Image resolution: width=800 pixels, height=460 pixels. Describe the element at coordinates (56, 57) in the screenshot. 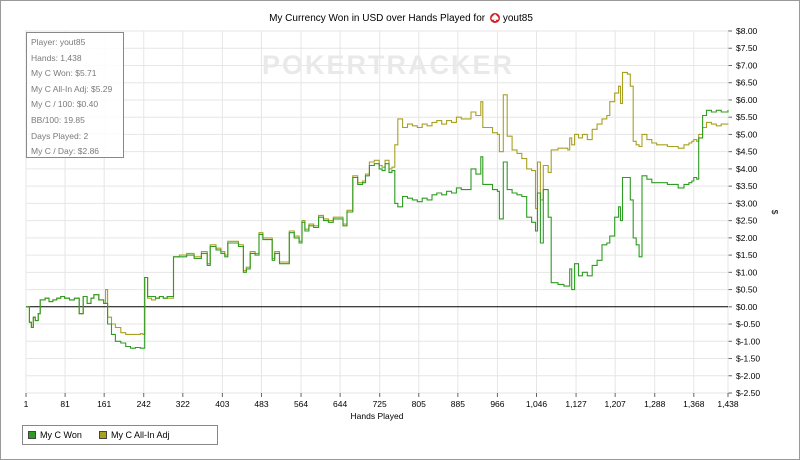

I see `stat-hands: Hands: 1,438` at that location.